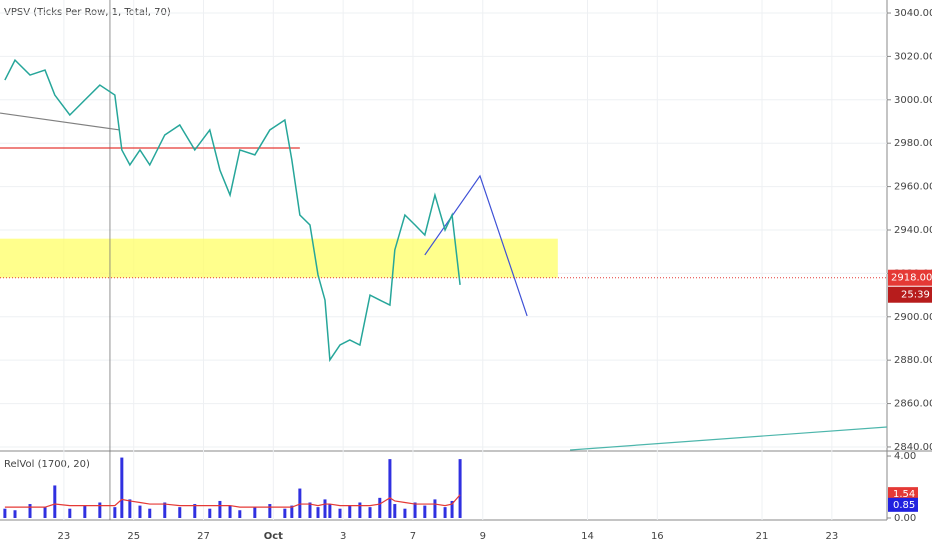 The height and width of the screenshot is (550, 932). What do you see at coordinates (273, 536) in the screenshot?
I see `x-tick-label: Oct` at bounding box center [273, 536].